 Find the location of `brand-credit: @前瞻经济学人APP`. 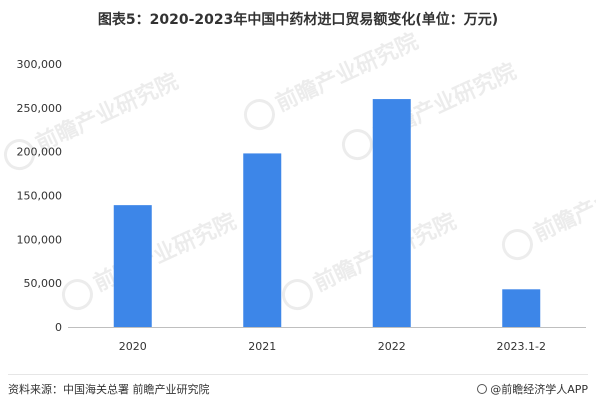

brand-credit: @前瞻经济学人APP is located at coordinates (532, 389).